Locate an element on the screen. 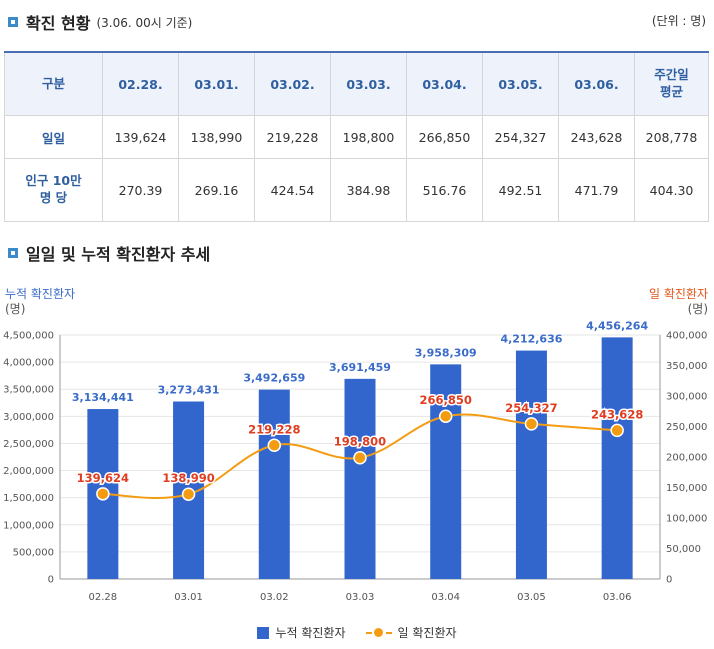 This screenshot has width=714, height=649. table-cell: 270.39 is located at coordinates (140, 190).